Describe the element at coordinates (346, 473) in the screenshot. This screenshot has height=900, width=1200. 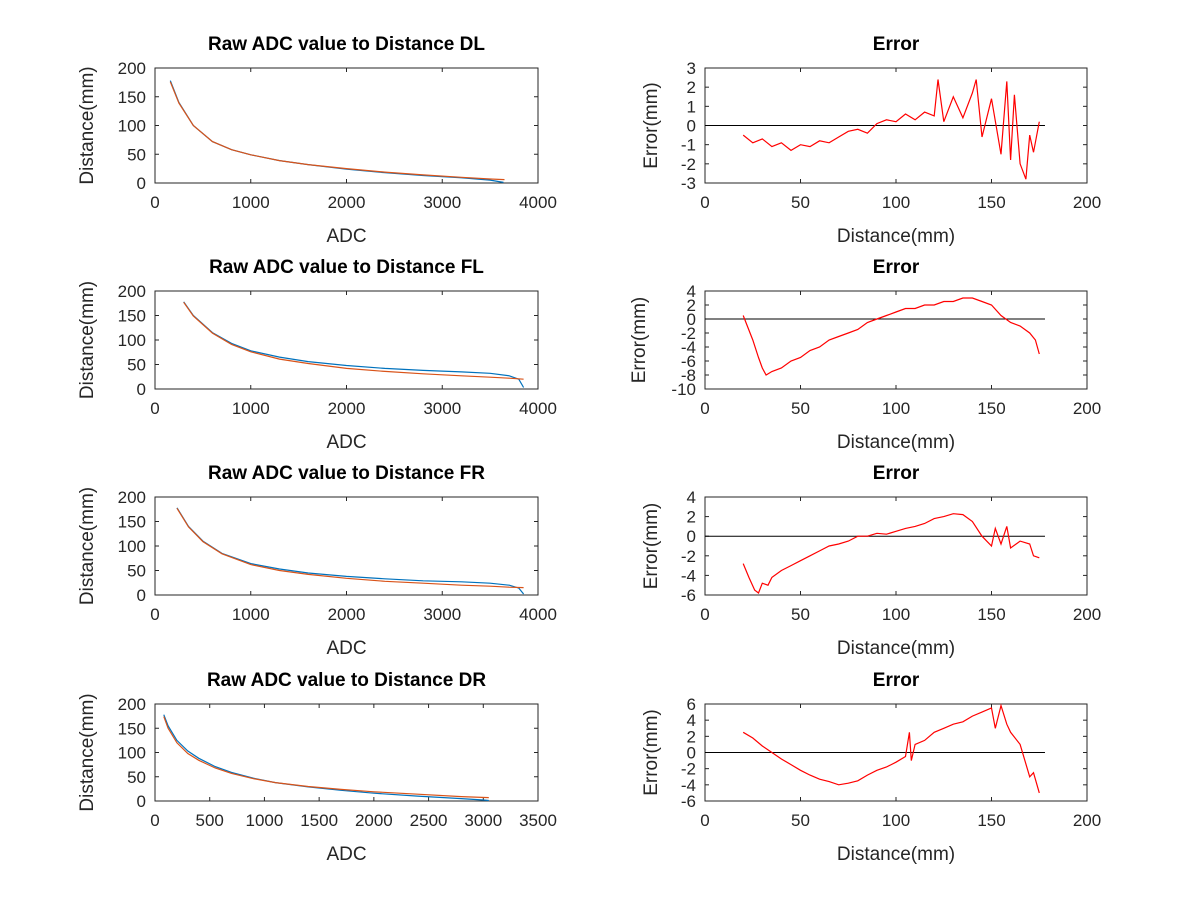
I see `chart-title: Raw ADC value to Distance FR` at that location.